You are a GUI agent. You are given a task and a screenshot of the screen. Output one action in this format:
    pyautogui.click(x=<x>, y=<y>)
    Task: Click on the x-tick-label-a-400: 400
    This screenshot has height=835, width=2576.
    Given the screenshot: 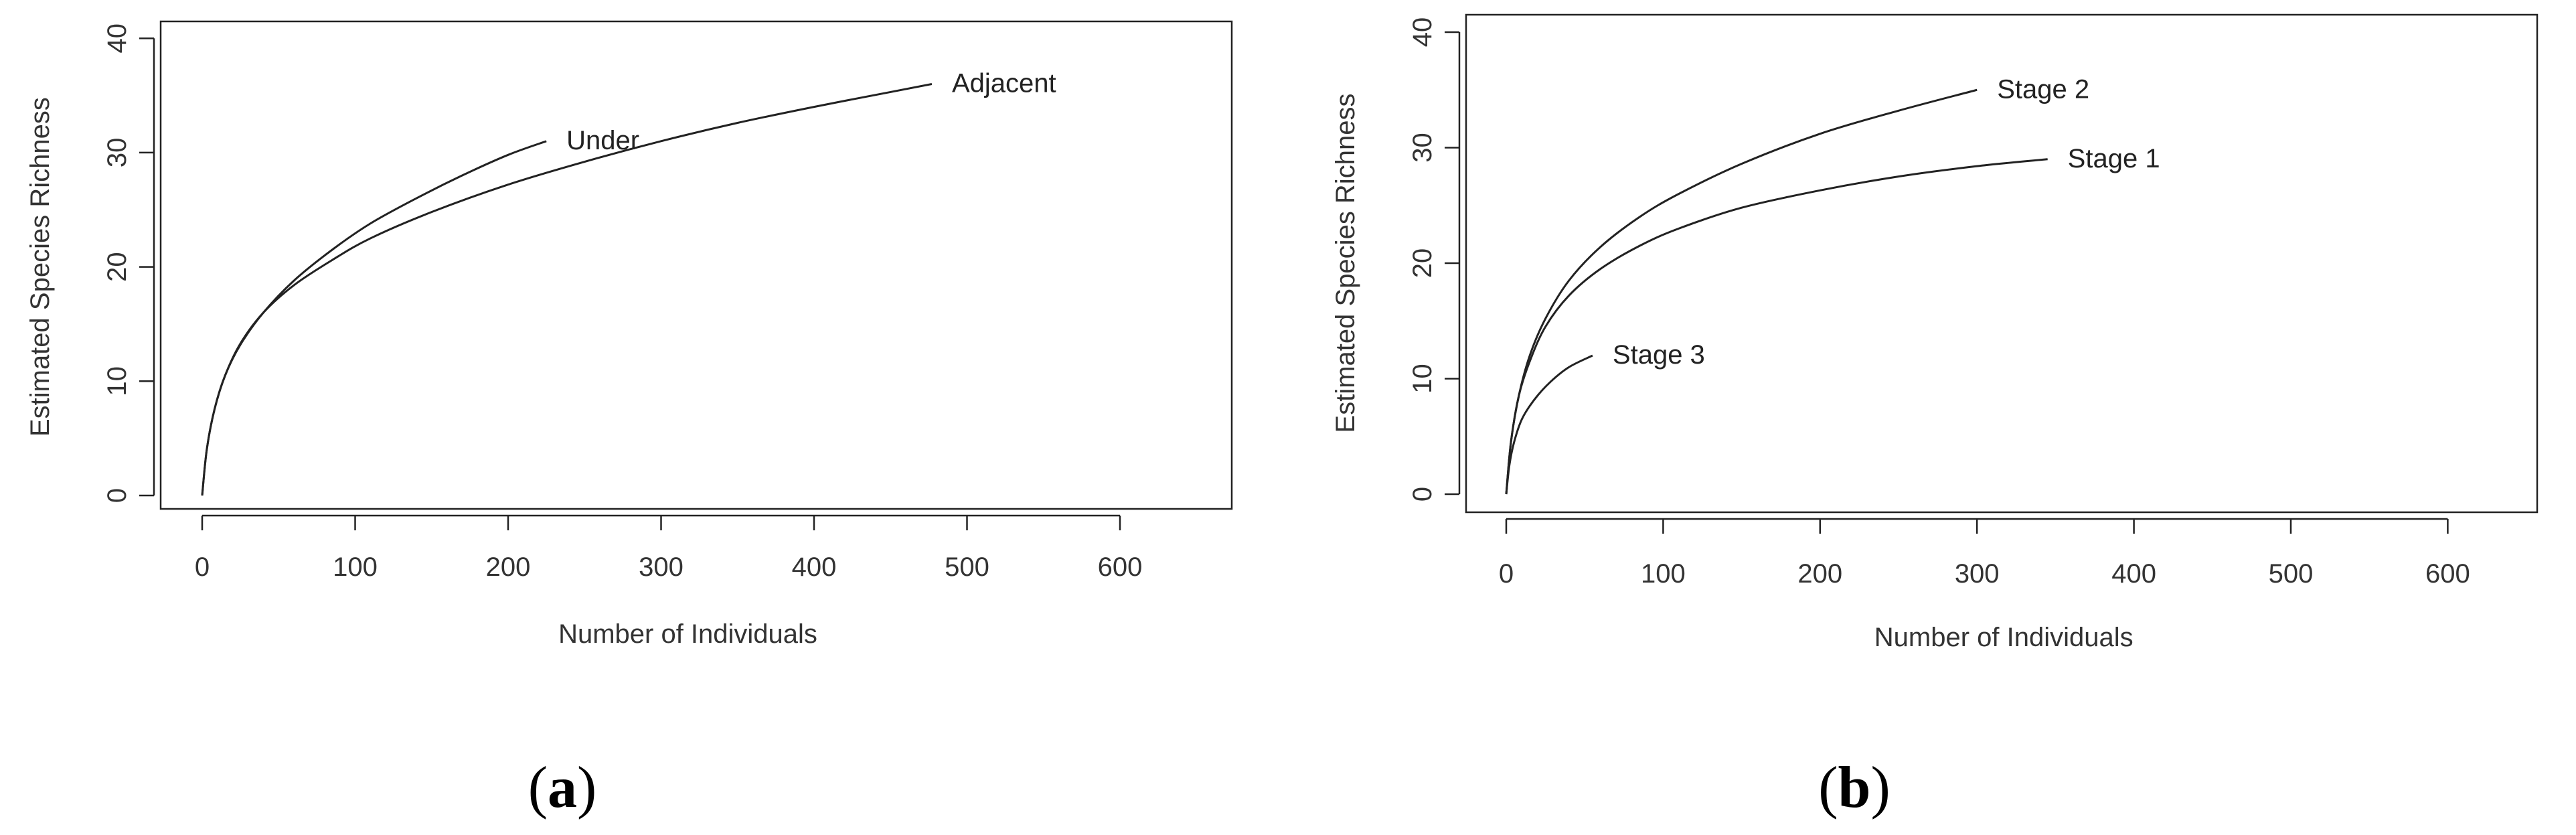 What is the action you would take?
    pyautogui.click(x=815, y=567)
    